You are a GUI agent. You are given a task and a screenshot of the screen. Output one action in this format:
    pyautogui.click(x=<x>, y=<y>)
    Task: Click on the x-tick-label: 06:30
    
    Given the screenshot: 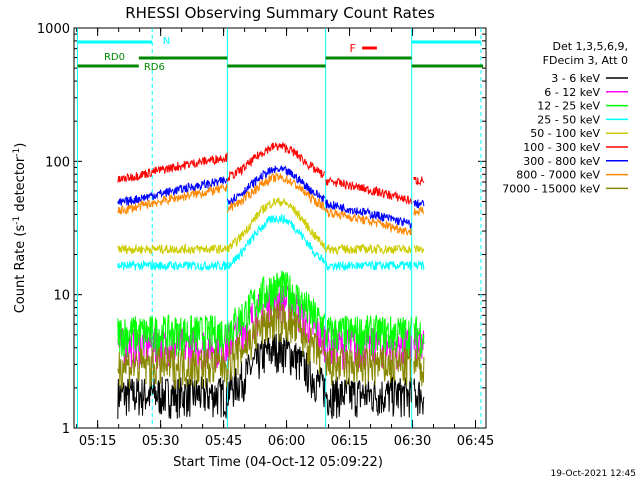 What is the action you would take?
    pyautogui.click(x=412, y=441)
    